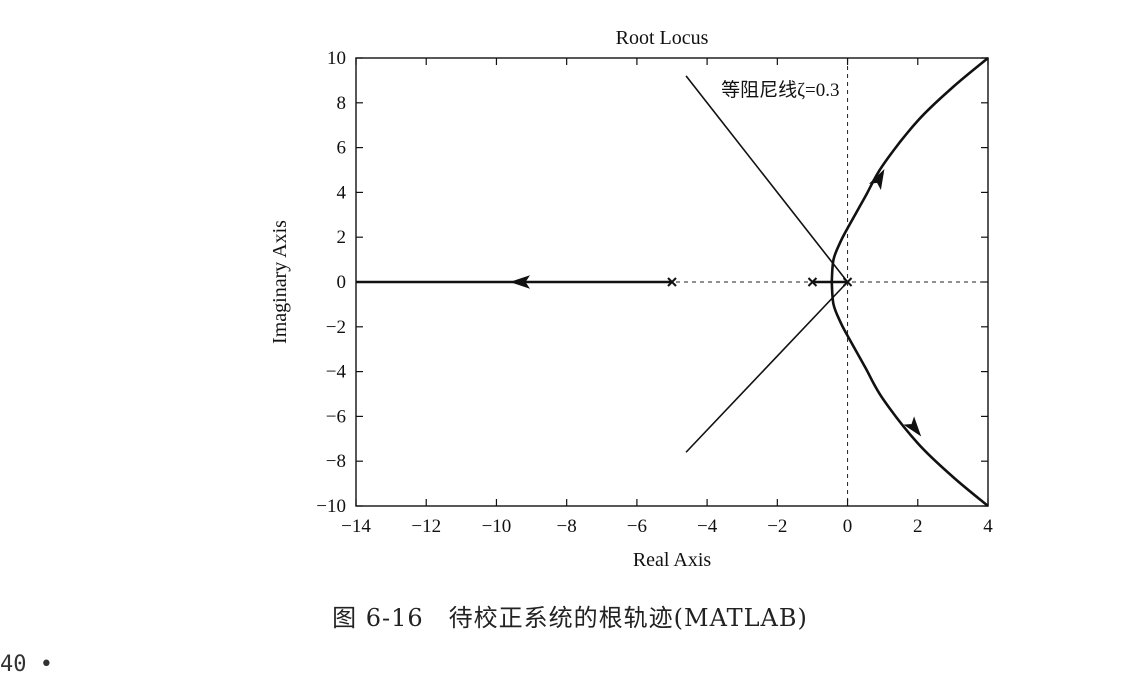 The image size is (1140, 690). Describe the element at coordinates (336, 327) in the screenshot. I see `y-tick-label: −2` at that location.